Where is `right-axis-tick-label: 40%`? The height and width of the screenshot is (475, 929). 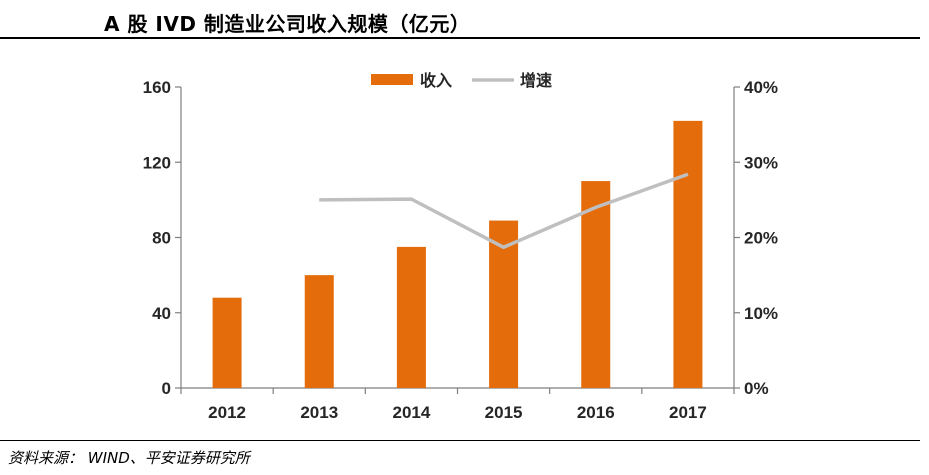 right-axis-tick-label: 40% is located at coordinates (761, 87).